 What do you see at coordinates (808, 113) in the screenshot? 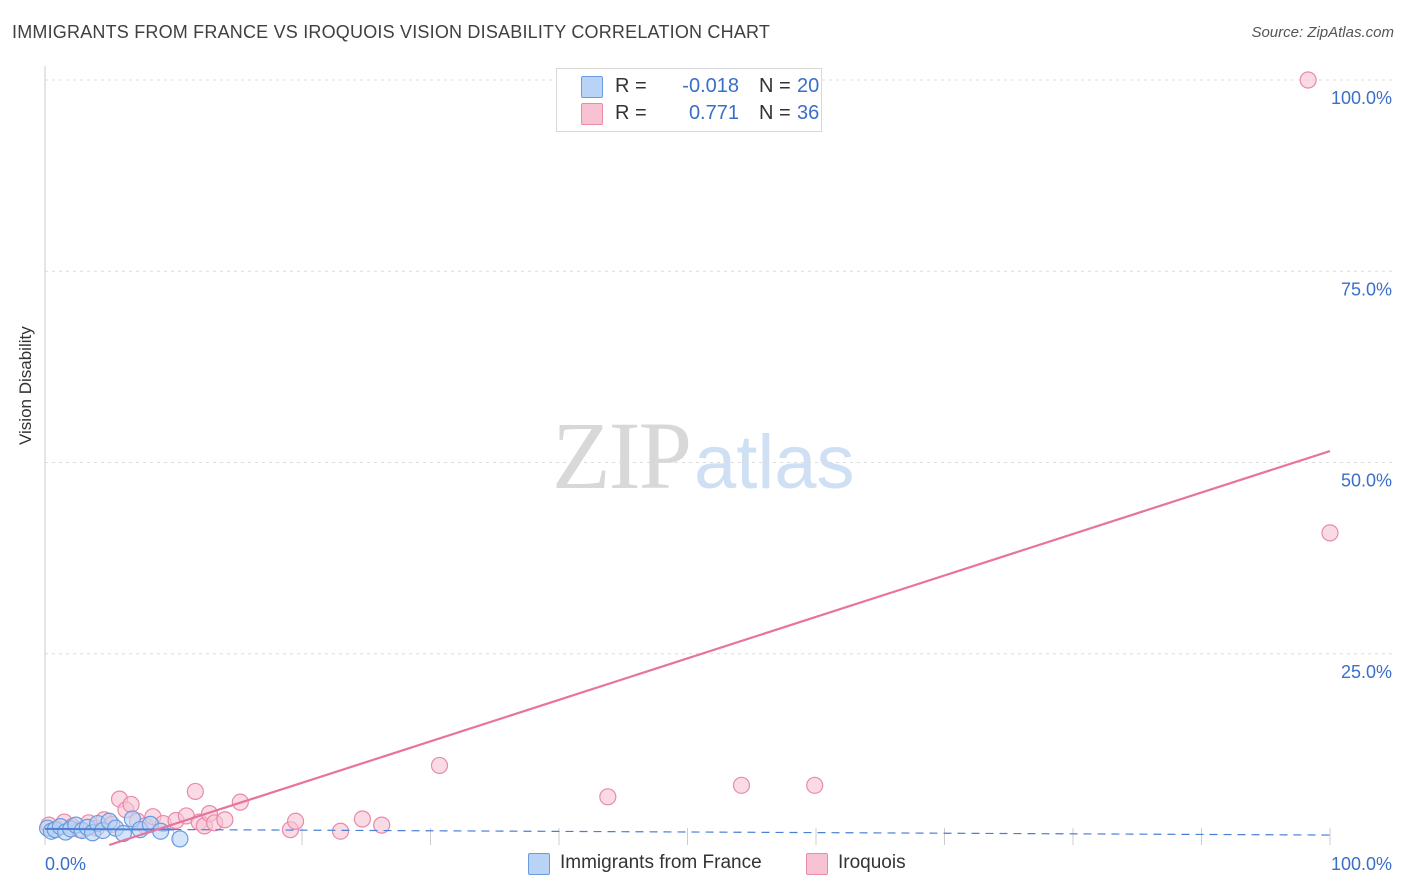
I see `legend-n-value: 36` at bounding box center [808, 113].